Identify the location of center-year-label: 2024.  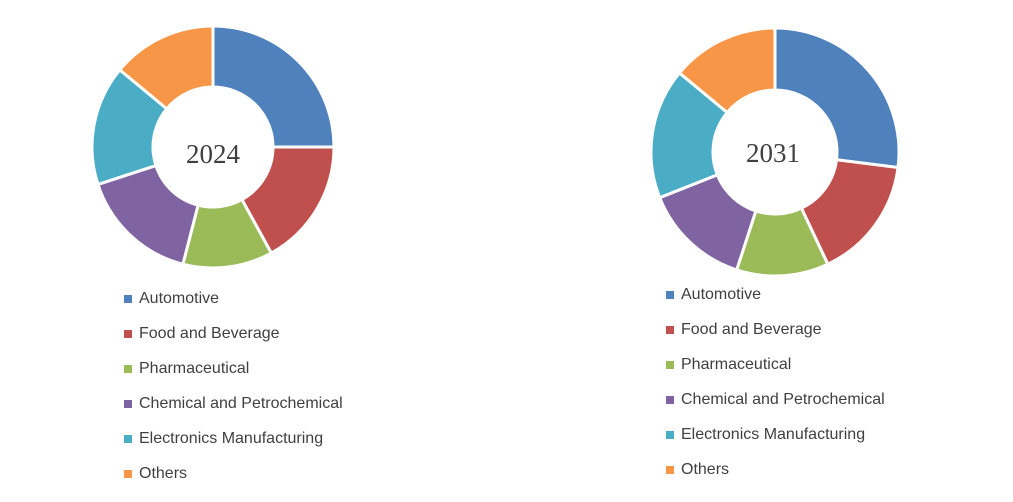
(213, 154).